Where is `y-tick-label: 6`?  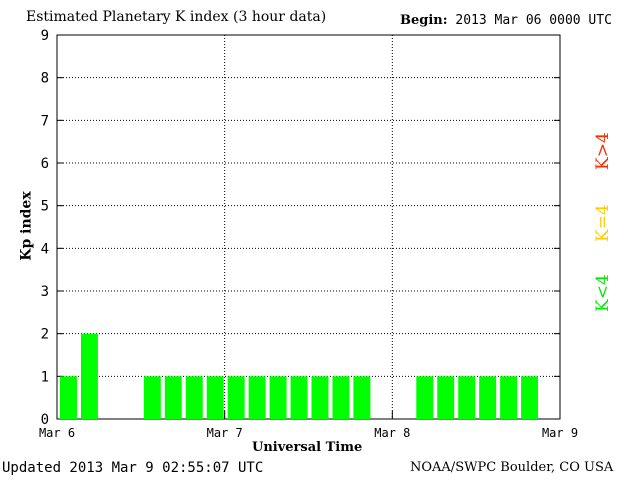
y-tick-label: 6 is located at coordinates (45, 164).